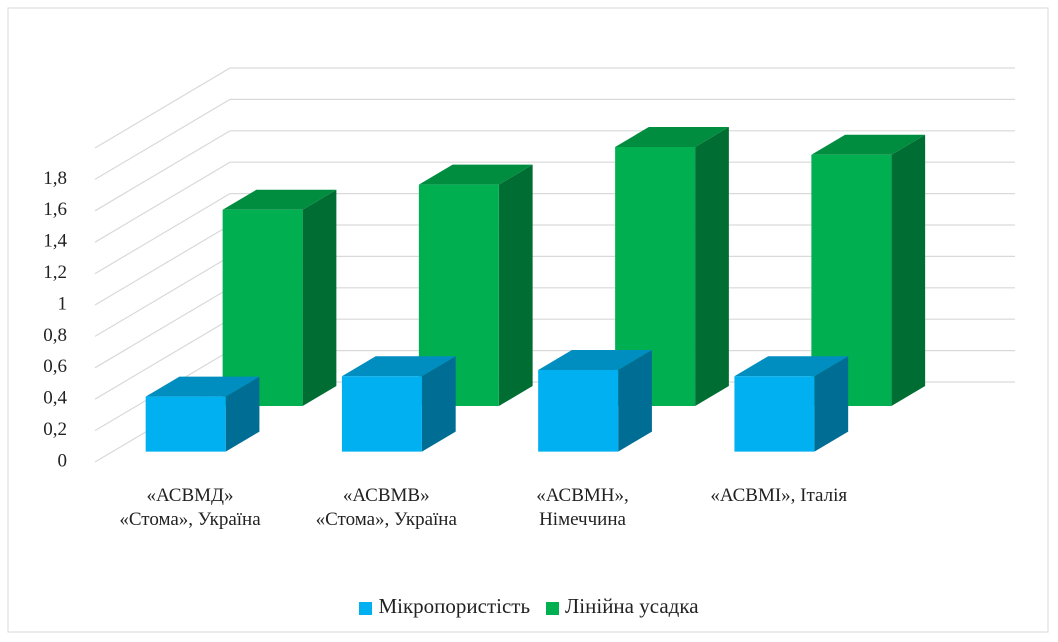 The image size is (1058, 642). What do you see at coordinates (63, 303) in the screenshot?
I see `y-tick-label: 1` at bounding box center [63, 303].